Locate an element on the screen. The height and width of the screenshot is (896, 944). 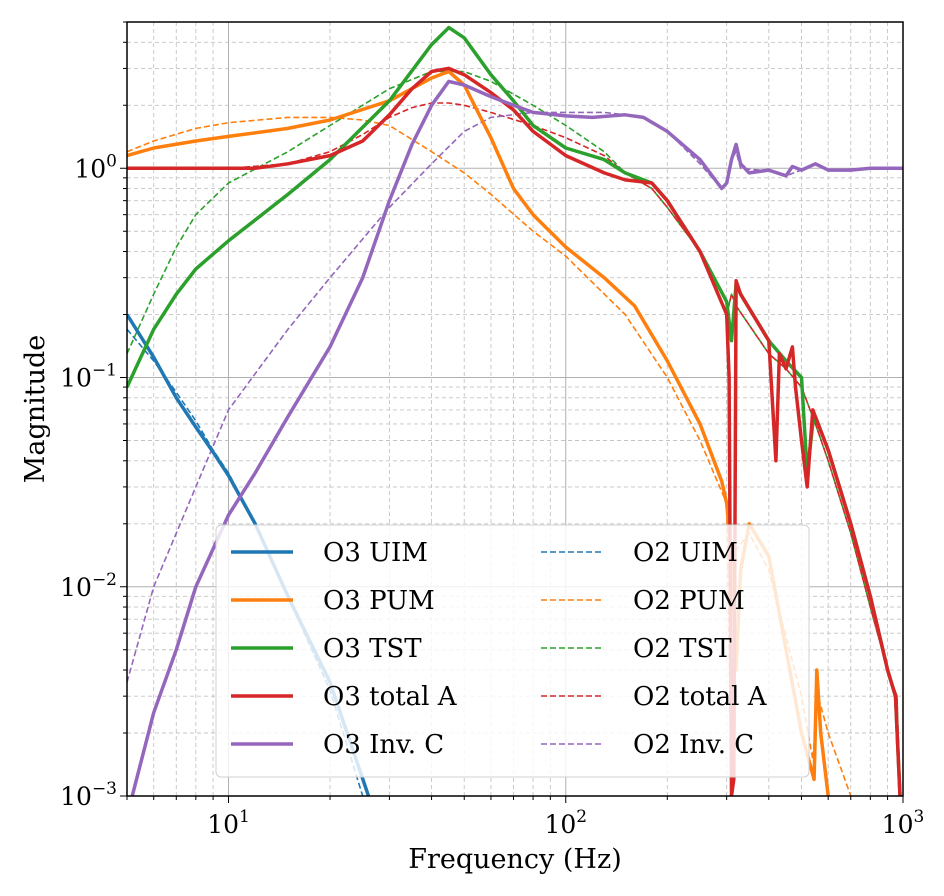
legend-label: O3 total A is located at coordinates (390, 697).